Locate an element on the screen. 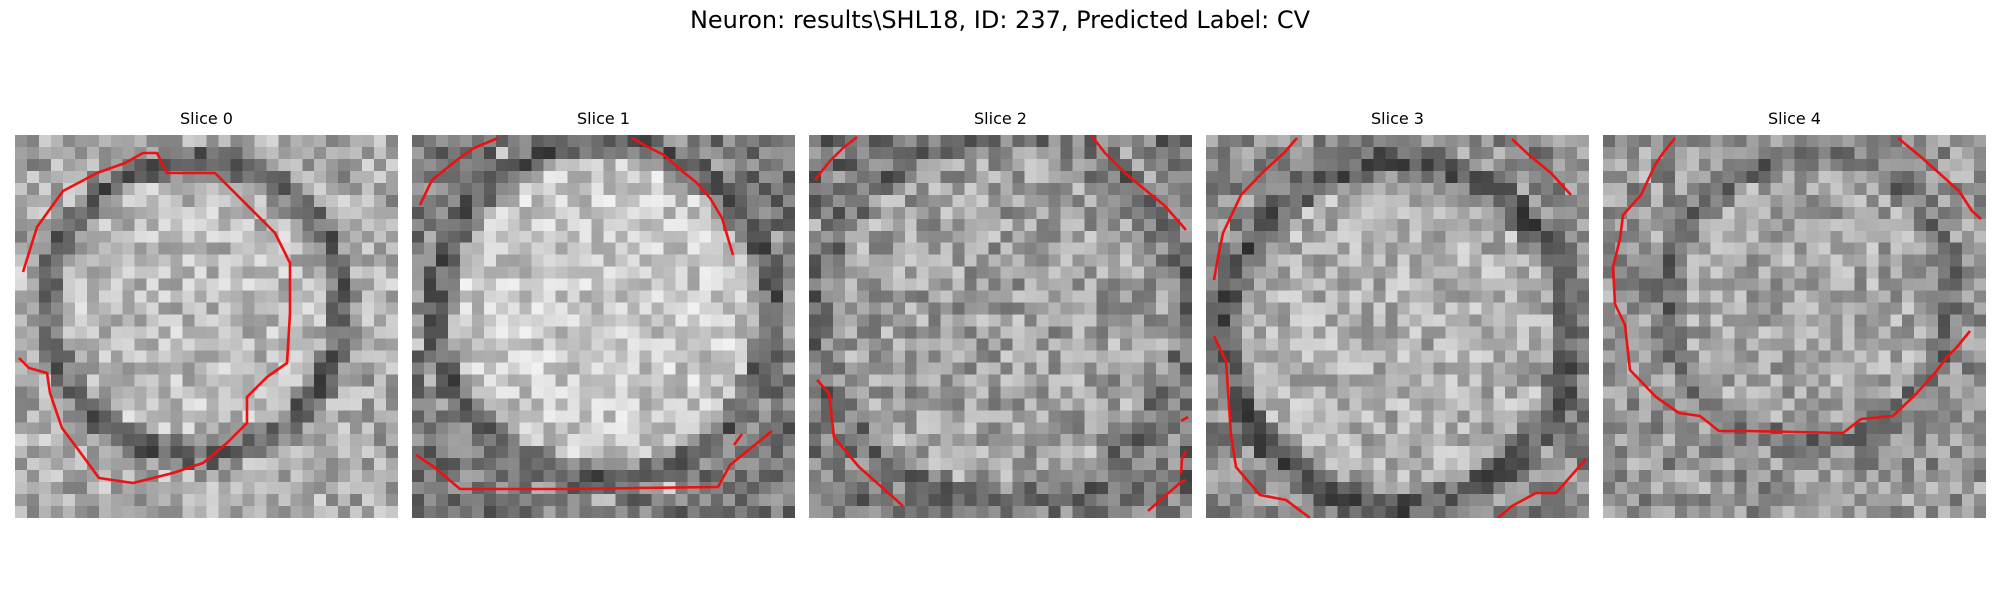  slice-panel-1: Slice 1 is located at coordinates (603, 313).